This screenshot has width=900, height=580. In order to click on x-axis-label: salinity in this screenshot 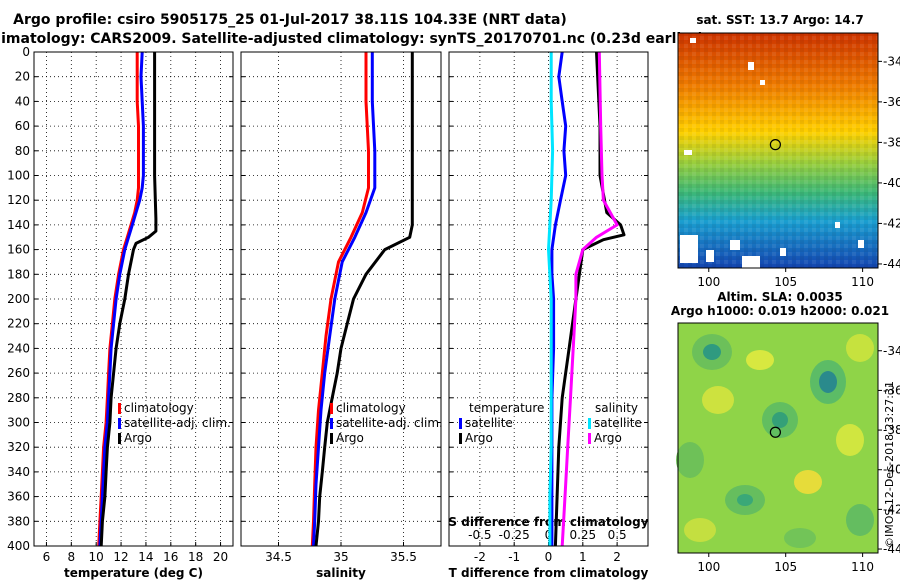, I will do `click(341, 573)`.